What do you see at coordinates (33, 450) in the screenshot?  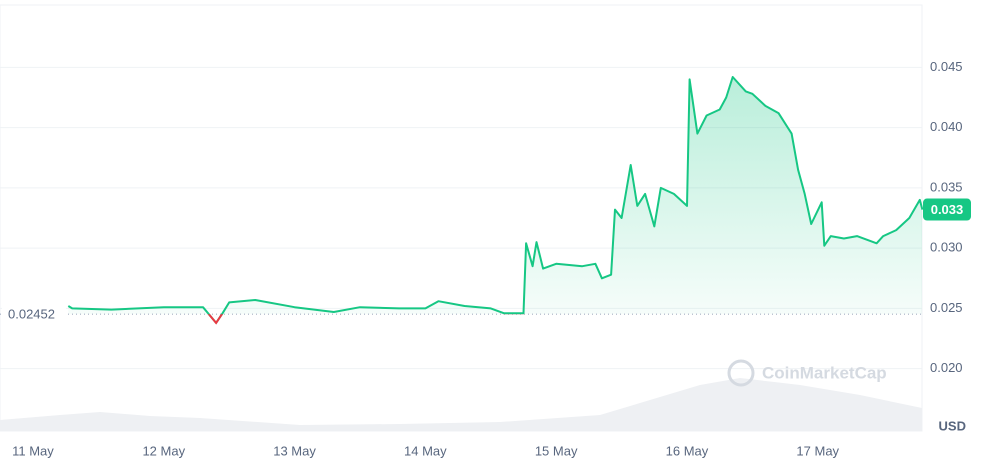 I see `x-tick-label: 11 May` at bounding box center [33, 450].